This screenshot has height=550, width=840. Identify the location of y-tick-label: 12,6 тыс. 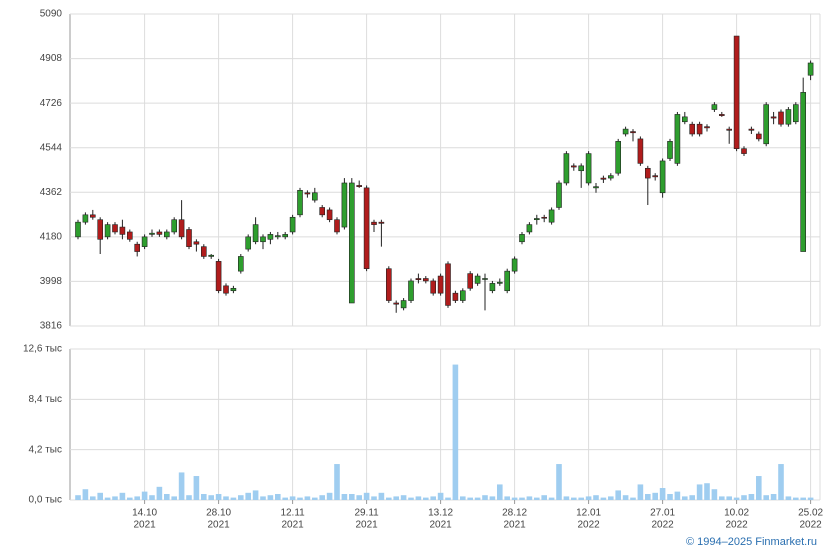
(42, 349).